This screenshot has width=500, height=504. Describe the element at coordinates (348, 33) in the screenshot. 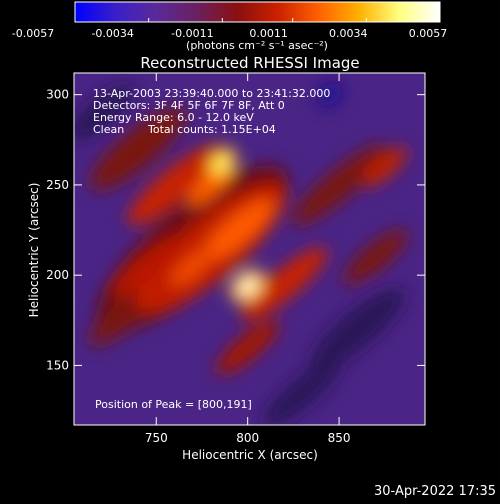

I see `colorbar-tick-label: 0.0034` at that location.